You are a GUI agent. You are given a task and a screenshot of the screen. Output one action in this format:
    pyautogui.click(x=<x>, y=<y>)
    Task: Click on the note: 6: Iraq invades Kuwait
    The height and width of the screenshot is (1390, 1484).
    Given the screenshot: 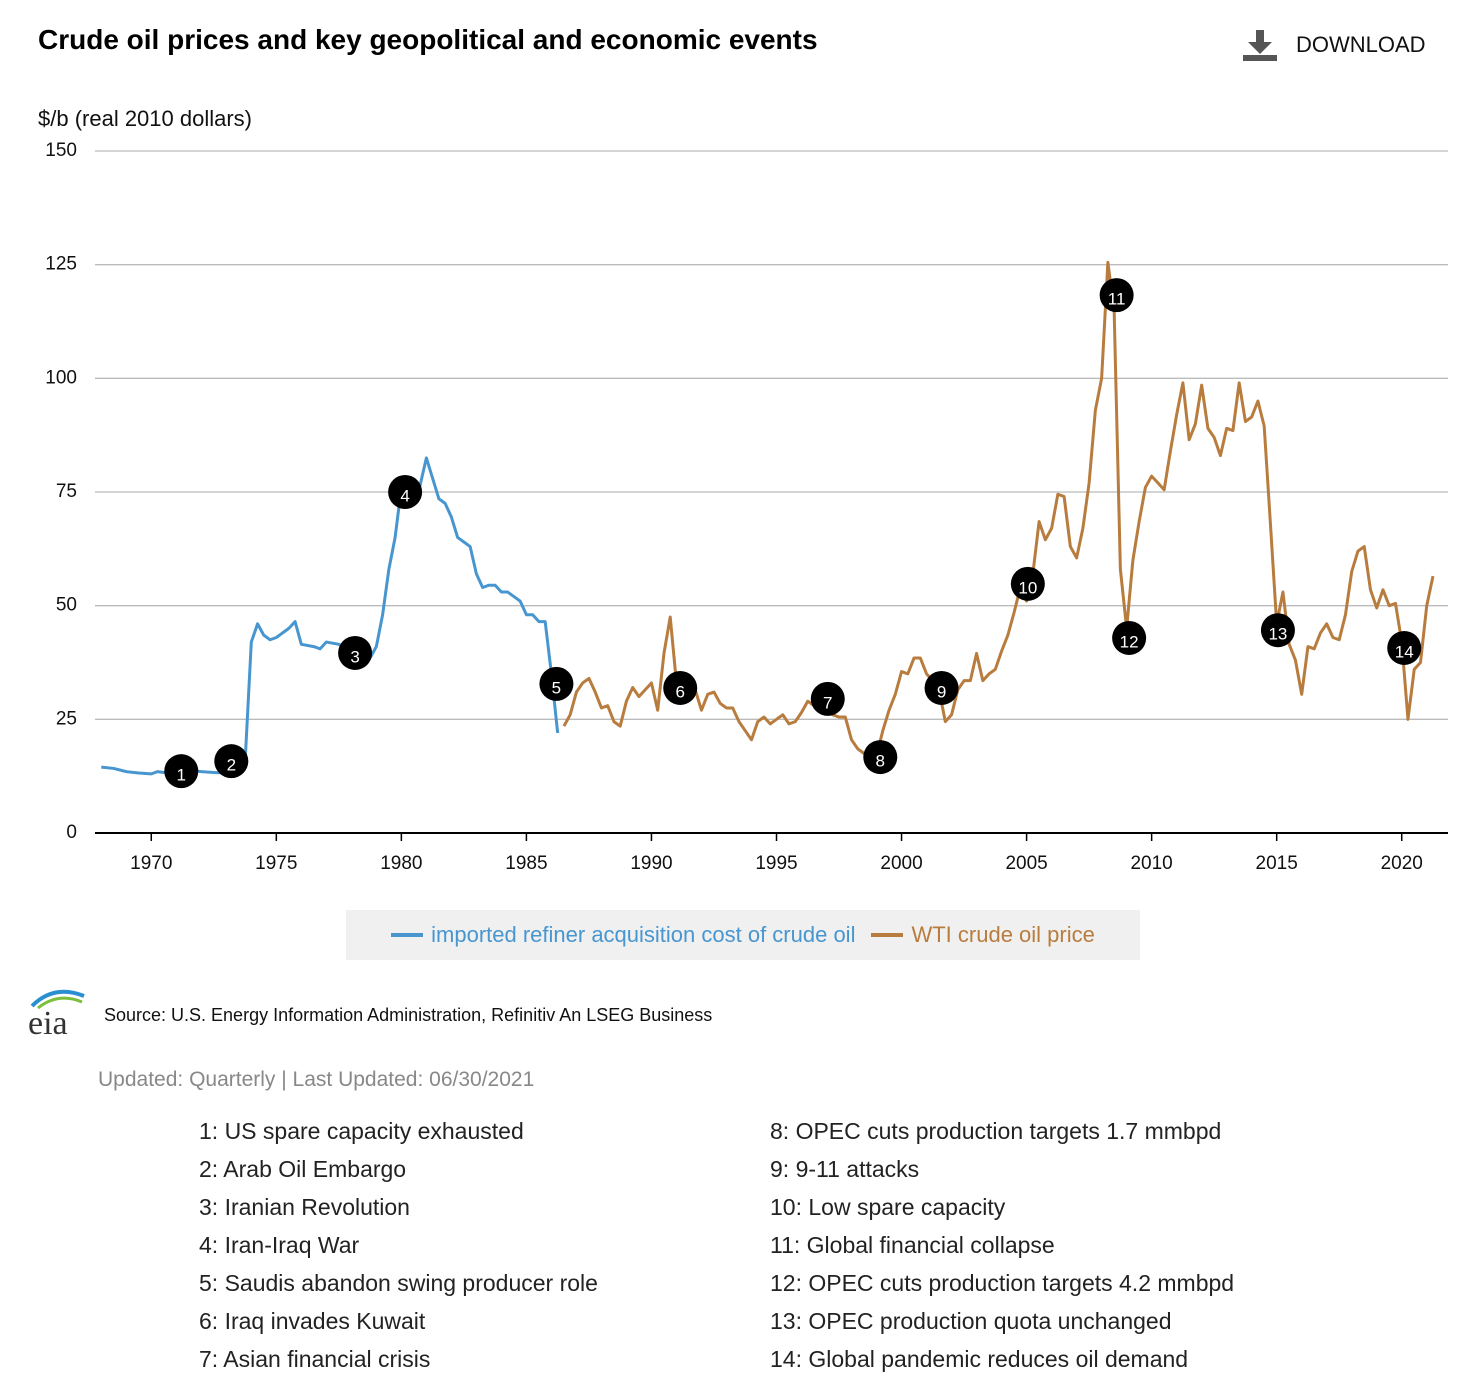 What is the action you would take?
    pyautogui.click(x=312, y=1321)
    